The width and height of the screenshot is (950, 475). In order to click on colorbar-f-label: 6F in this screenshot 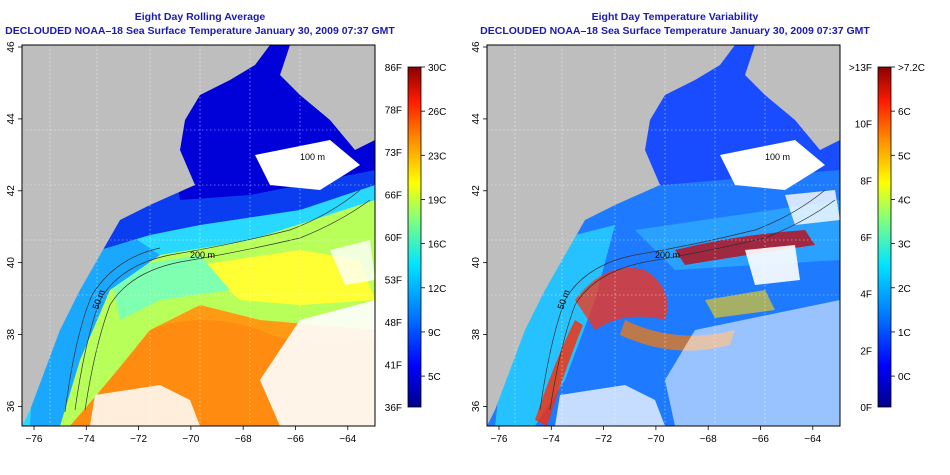, I will do `click(866, 238)`.